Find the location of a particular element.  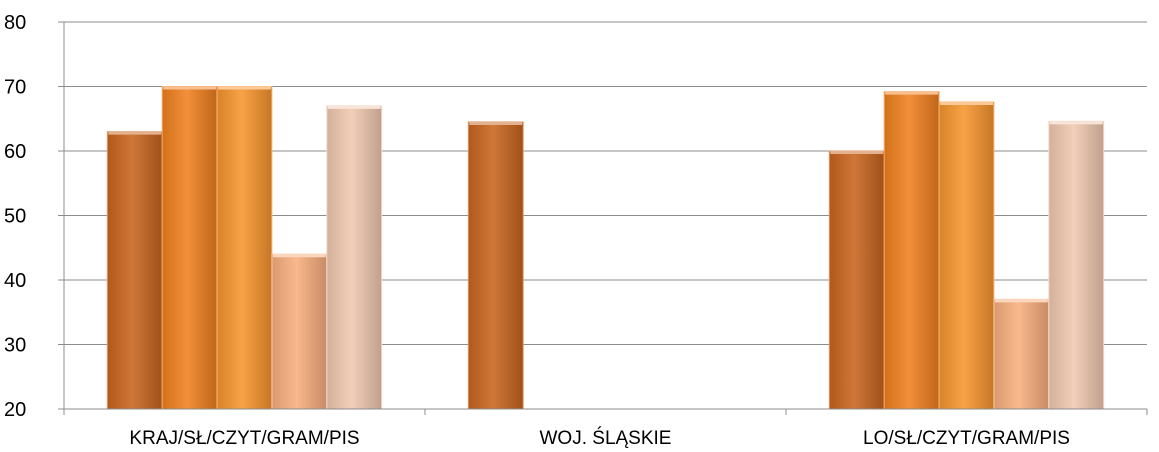

y-tick-label: 50 is located at coordinates (15, 217).